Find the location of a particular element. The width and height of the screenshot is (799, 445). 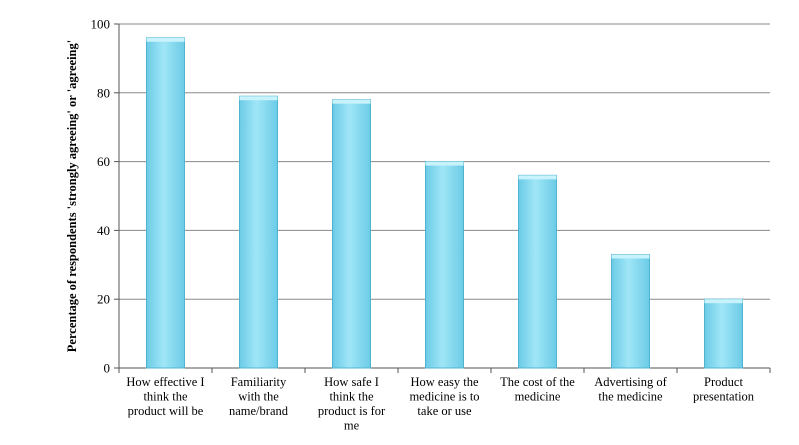

category-label-line: The cost of the is located at coordinates (537, 382).